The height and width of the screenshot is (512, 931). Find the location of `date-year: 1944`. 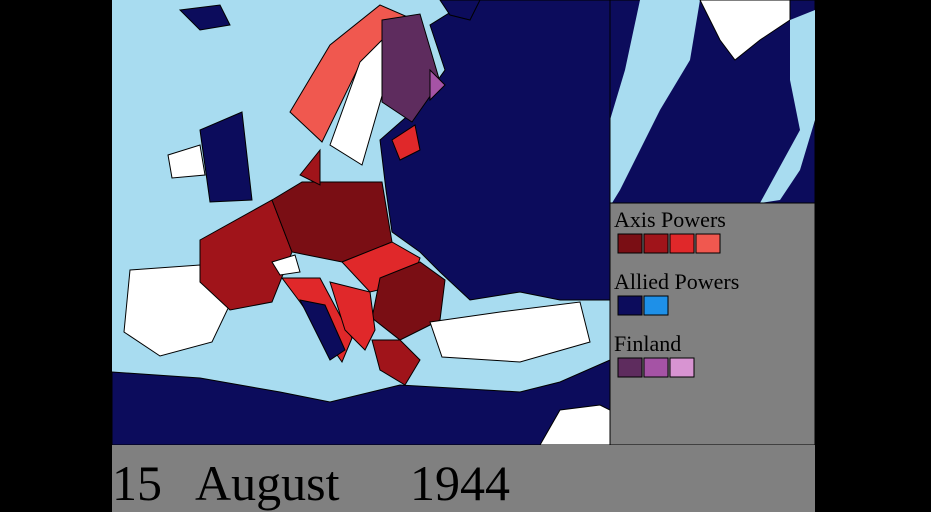

date-year: 1944 is located at coordinates (460, 483).